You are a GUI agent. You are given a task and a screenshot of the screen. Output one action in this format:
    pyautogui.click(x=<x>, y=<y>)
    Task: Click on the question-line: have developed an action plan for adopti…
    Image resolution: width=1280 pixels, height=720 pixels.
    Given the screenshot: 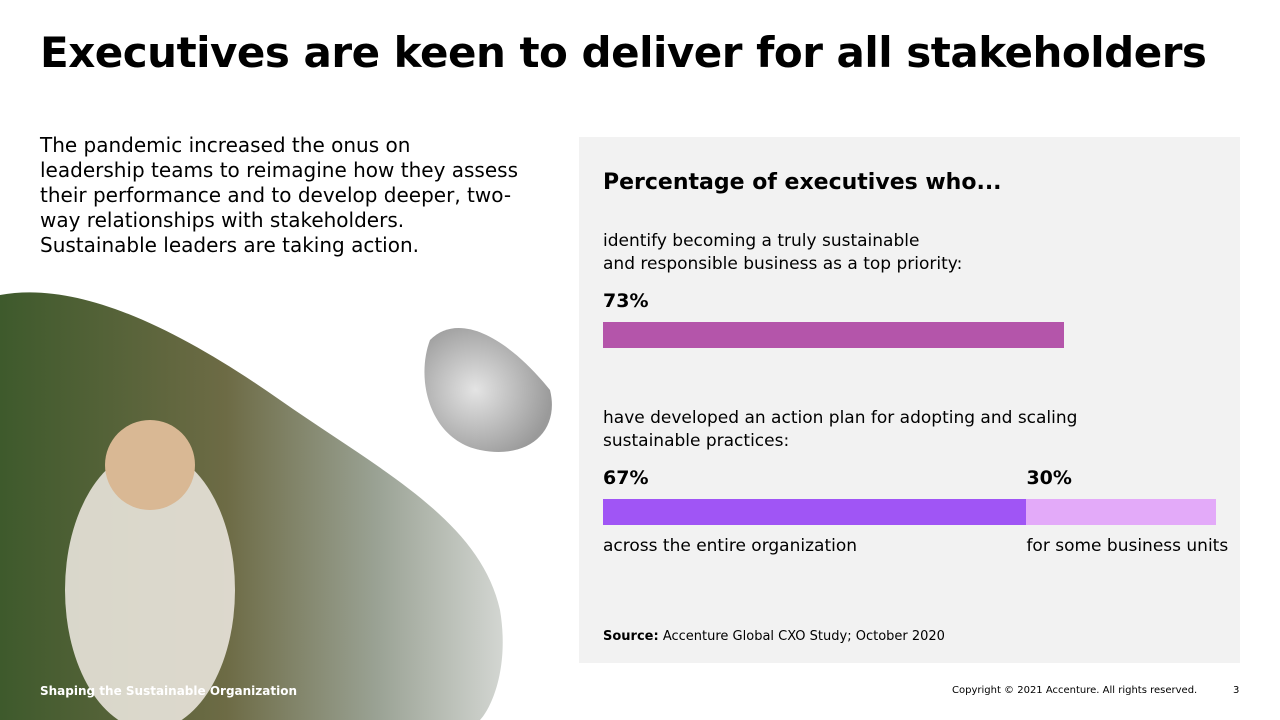 What is the action you would take?
    pyautogui.click(x=840, y=418)
    